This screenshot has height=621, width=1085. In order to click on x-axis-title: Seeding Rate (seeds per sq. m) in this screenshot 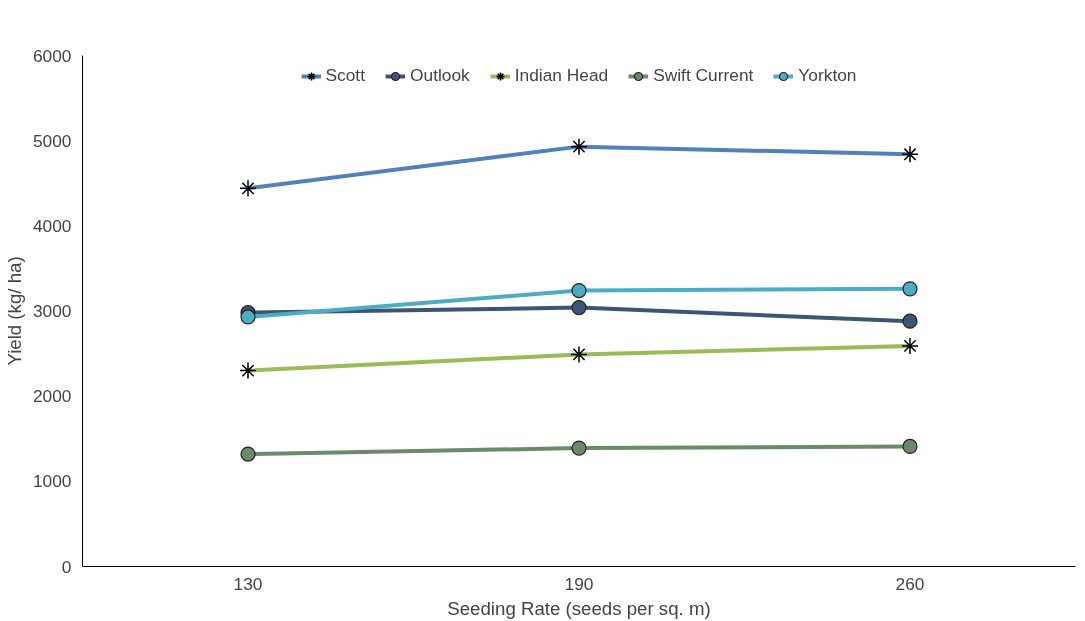, I will do `click(579, 608)`.